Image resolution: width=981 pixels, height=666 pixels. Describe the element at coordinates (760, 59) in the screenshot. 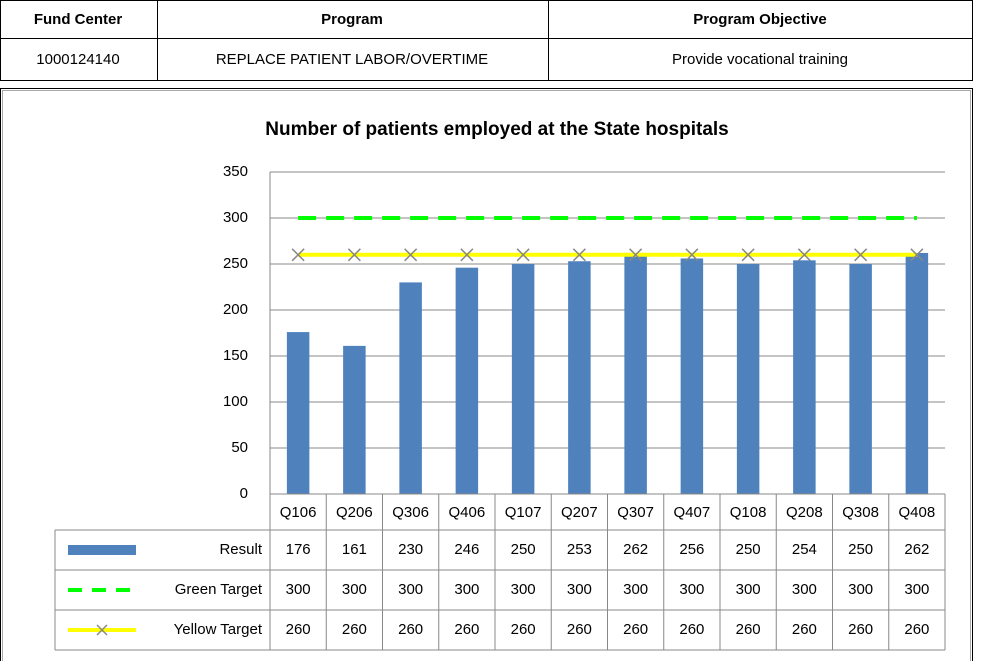

I see `table-cell: Provide vocational training` at that location.